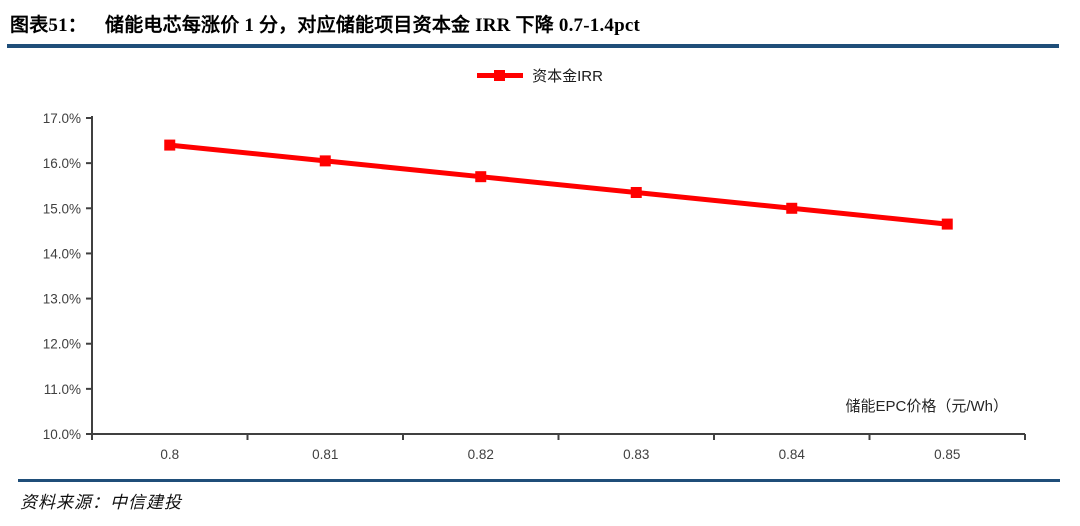  What do you see at coordinates (636, 454) in the screenshot?
I see `x-tick-label: 0.83` at bounding box center [636, 454].